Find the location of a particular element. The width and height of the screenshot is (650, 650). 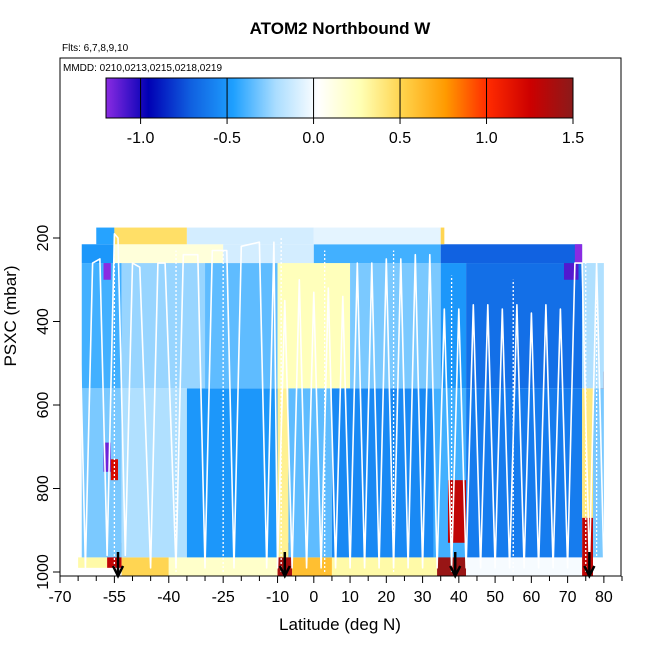

colorbar-tick-label: -1.0 is located at coordinates (141, 138).